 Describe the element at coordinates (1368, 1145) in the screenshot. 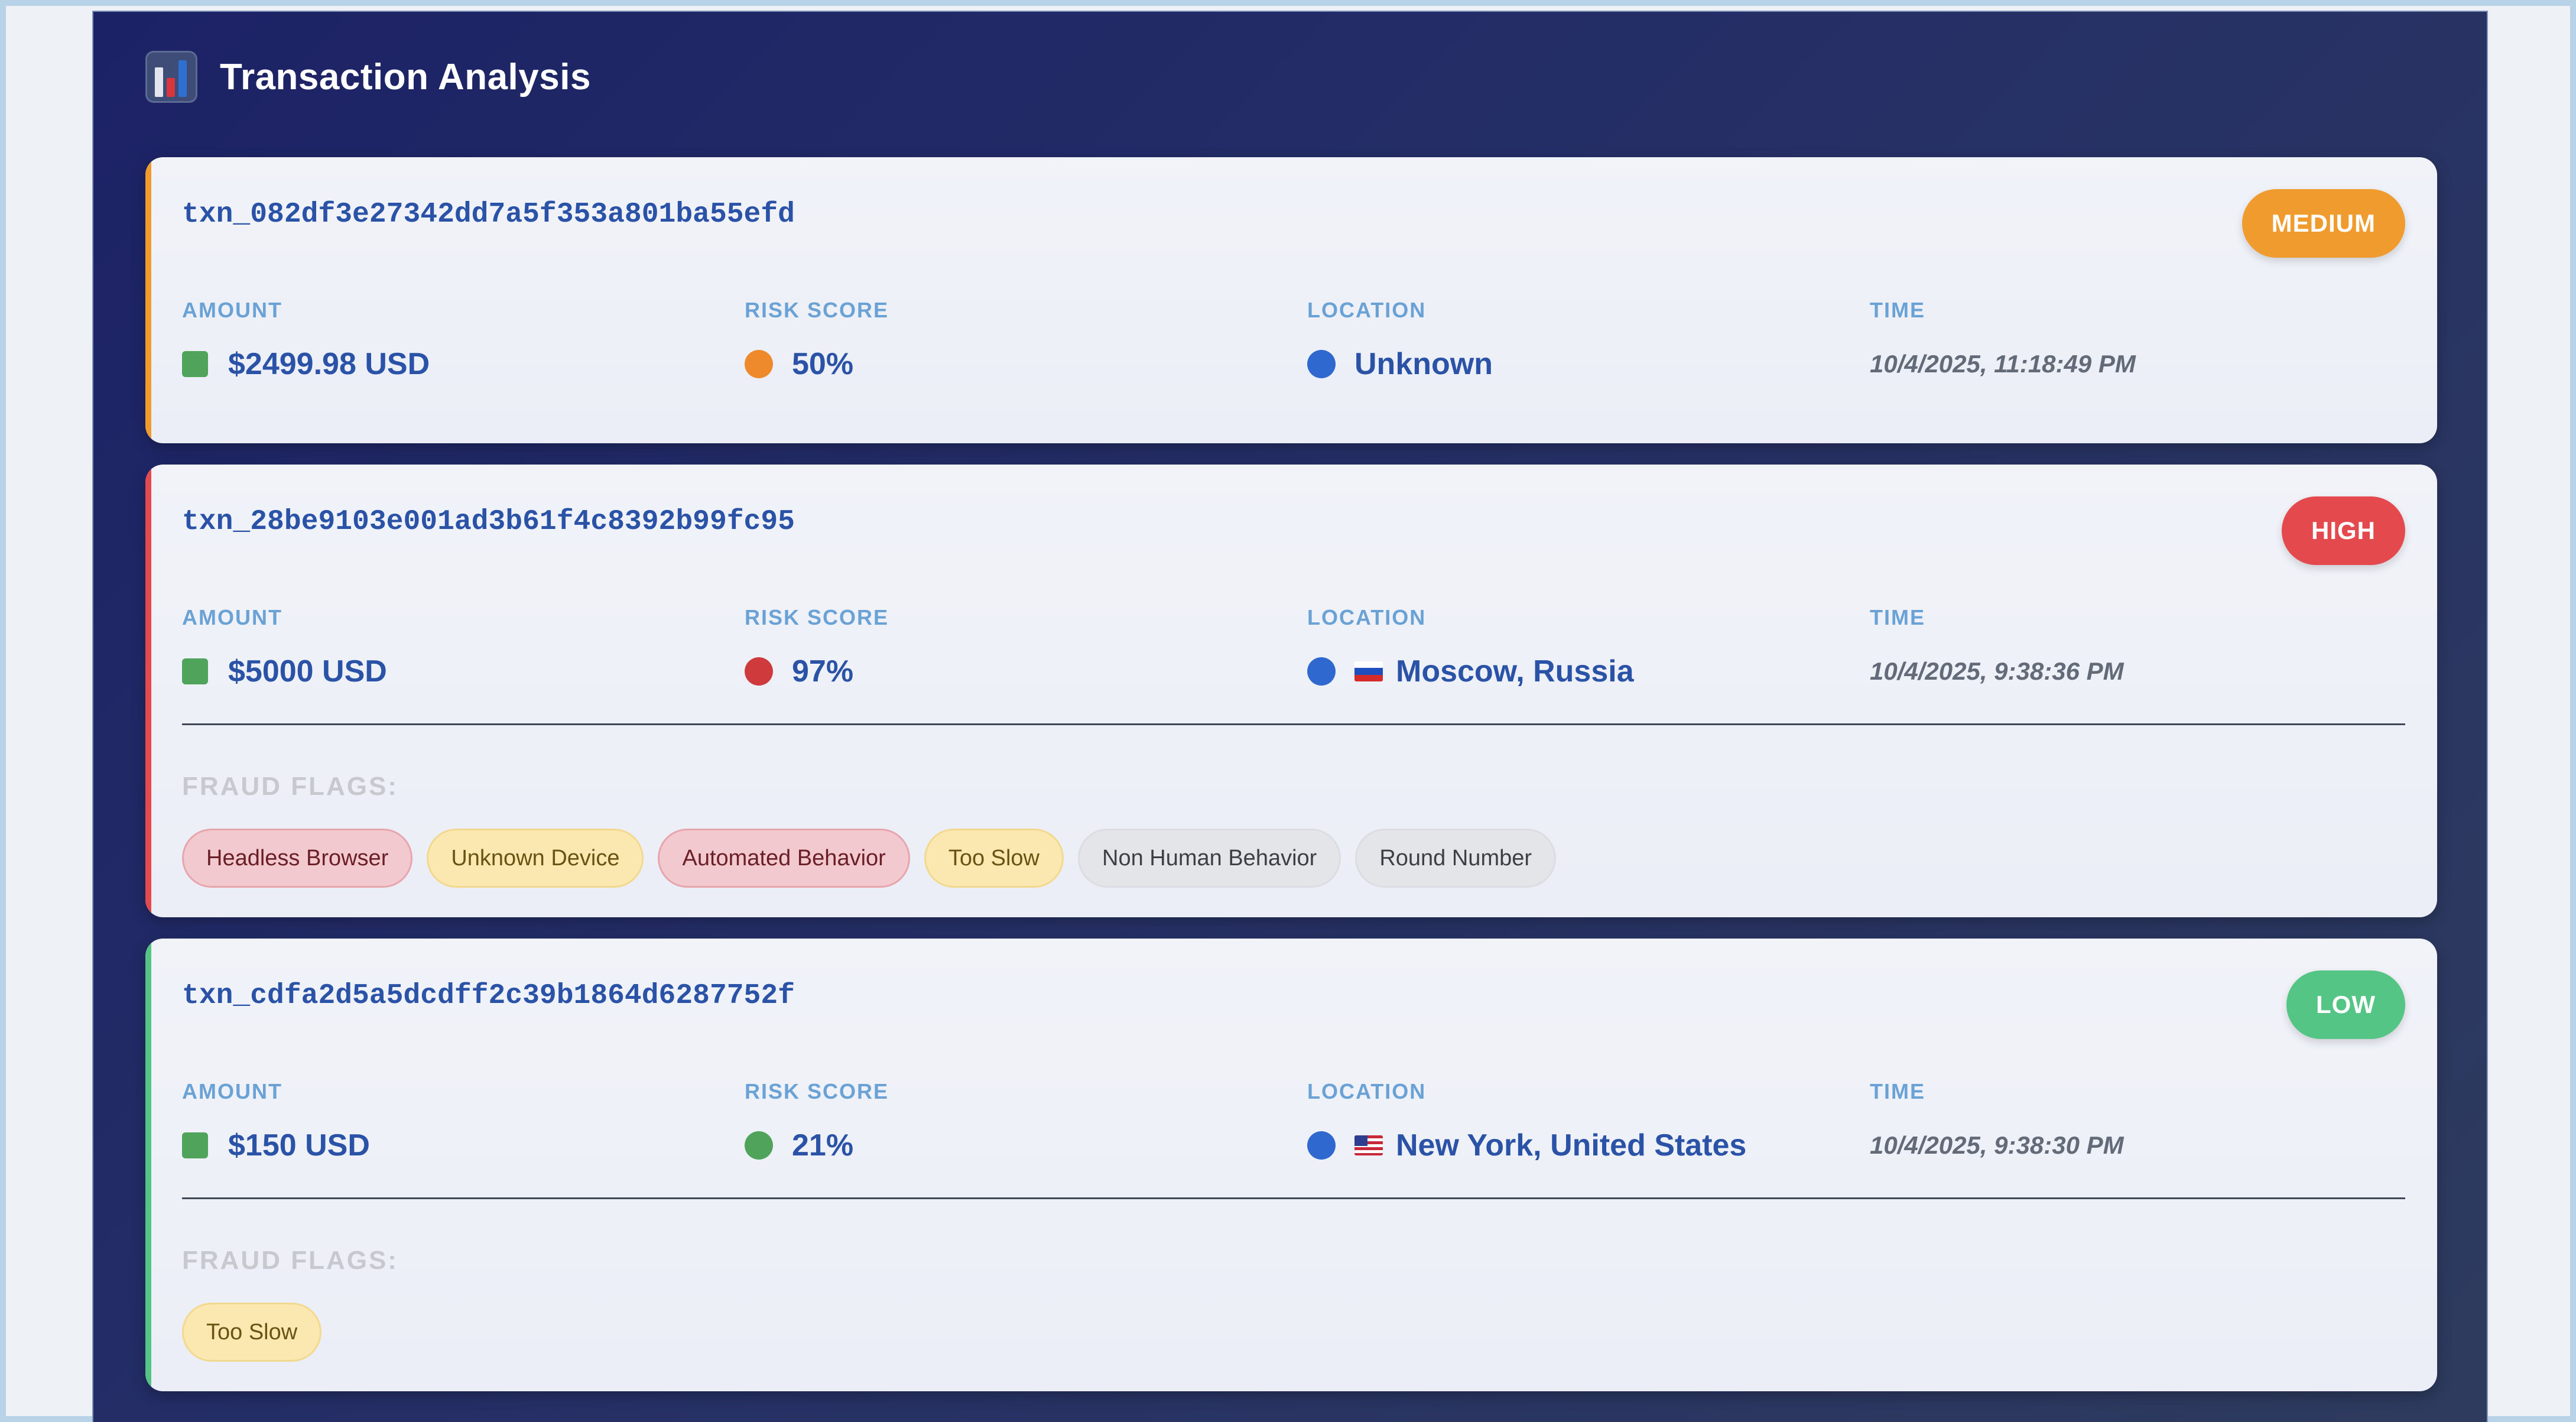

I see `usa-flag-icon` at that location.